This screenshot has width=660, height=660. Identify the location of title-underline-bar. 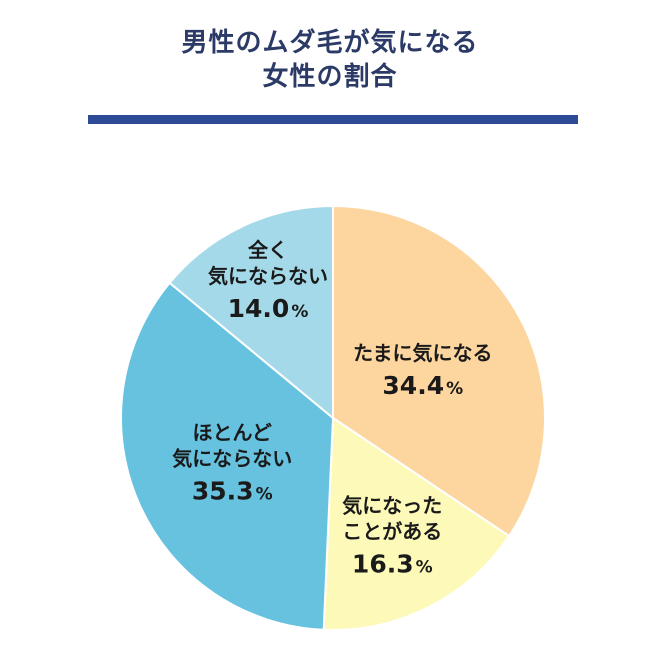
(333, 119).